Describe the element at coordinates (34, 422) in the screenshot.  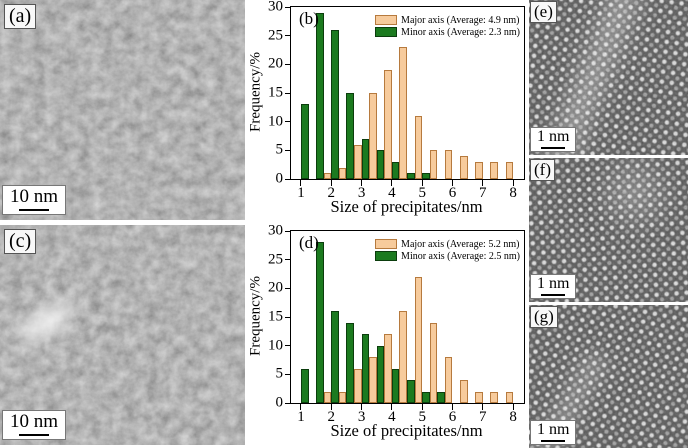
I see `scale-bar-c-text: 10 nm` at that location.